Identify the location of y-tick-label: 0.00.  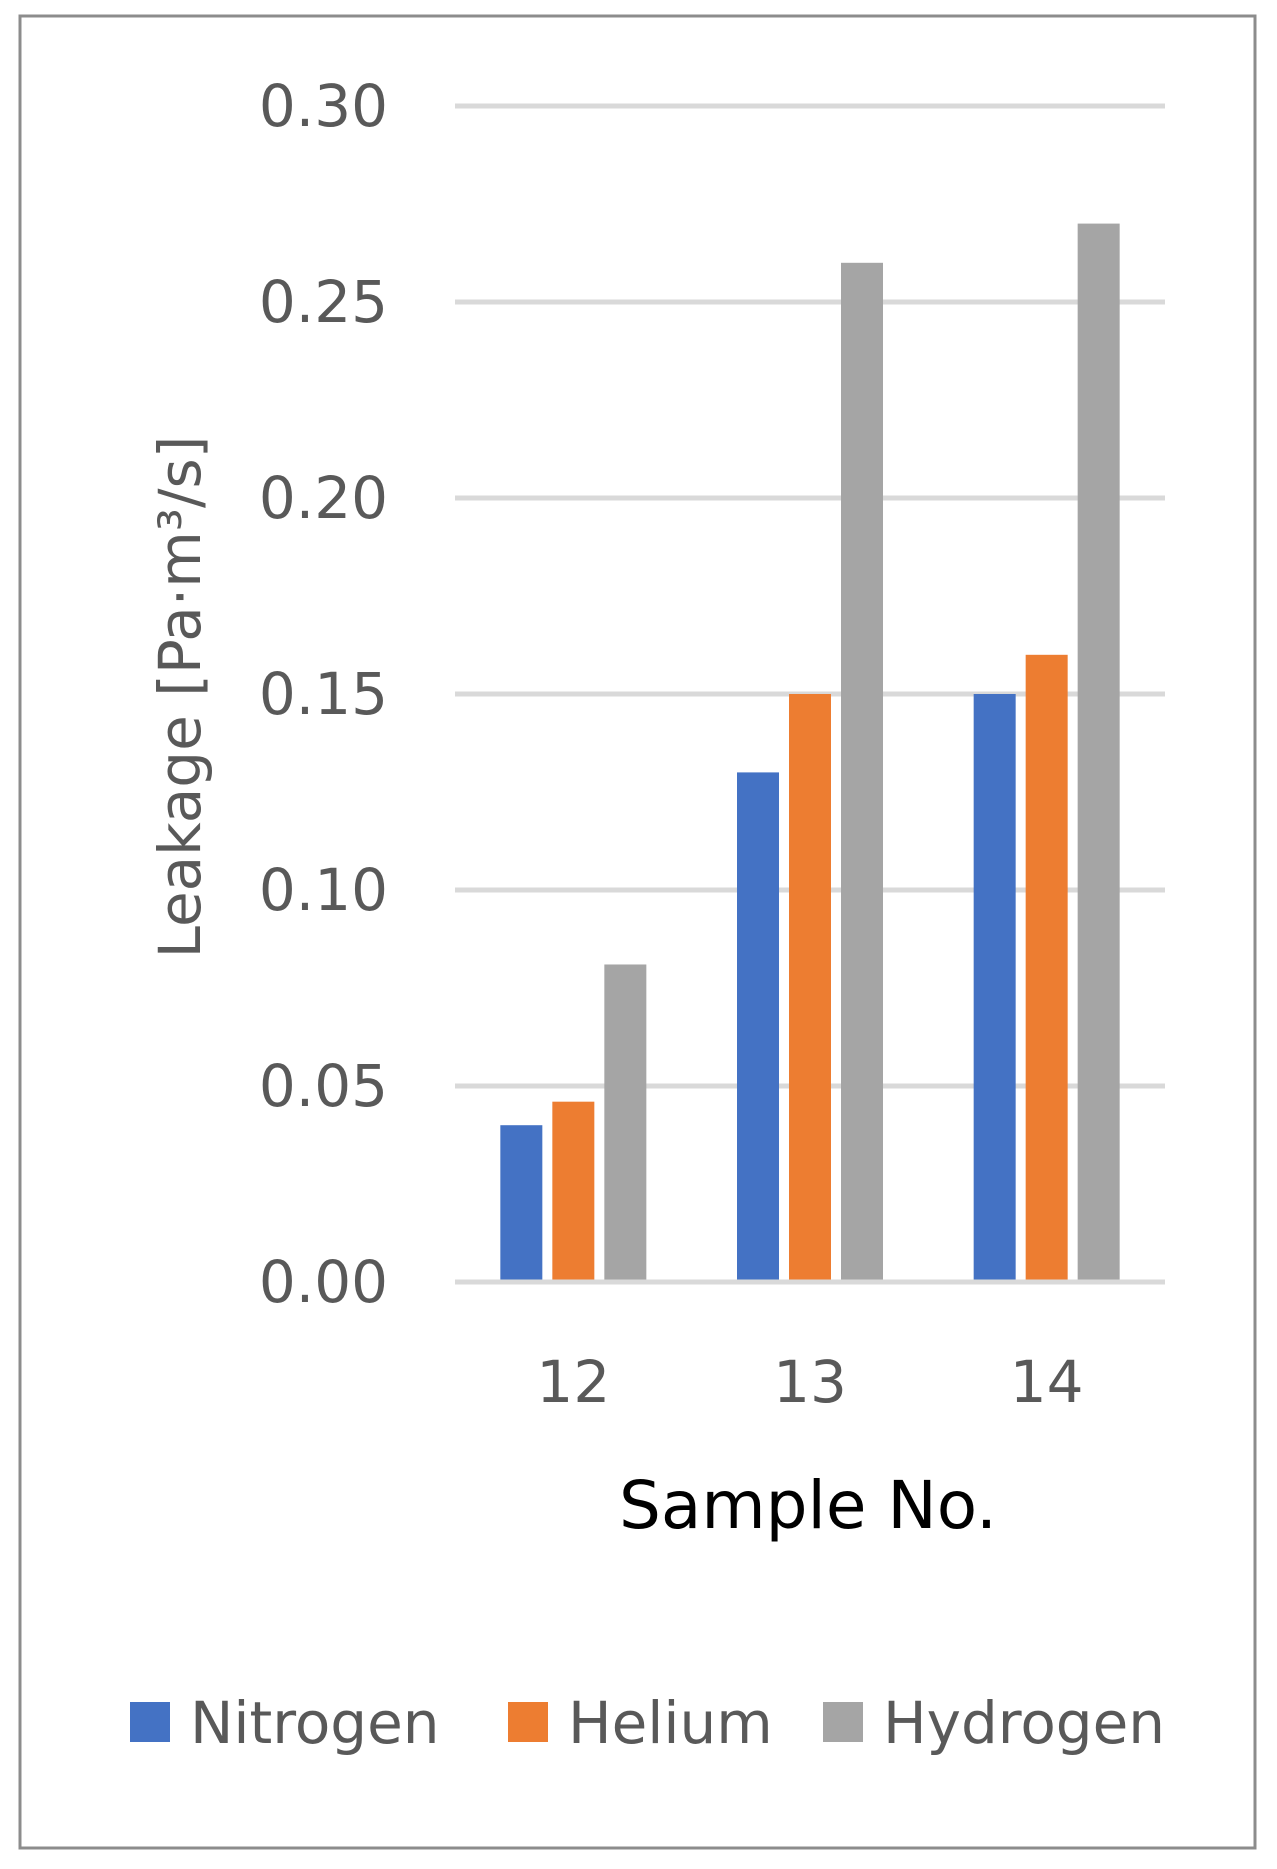
(323, 1282).